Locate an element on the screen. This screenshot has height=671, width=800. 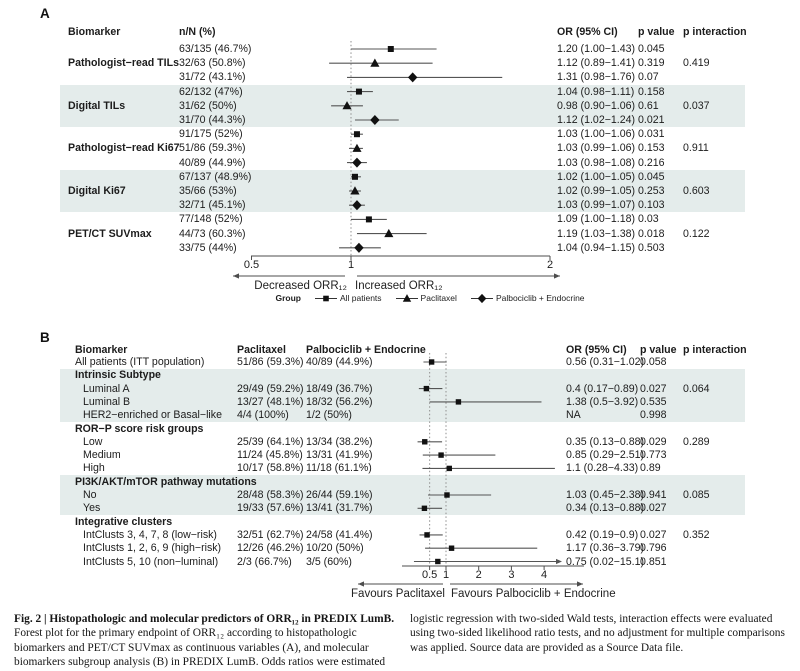
paclitaxel-value: 51/86 (59.3%) is located at coordinates (270, 362).